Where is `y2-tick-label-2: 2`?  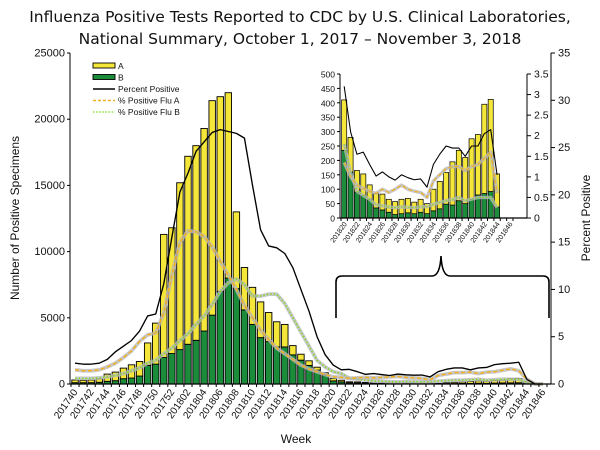 y2-tick-label-2: 2 is located at coordinates (537, 136).